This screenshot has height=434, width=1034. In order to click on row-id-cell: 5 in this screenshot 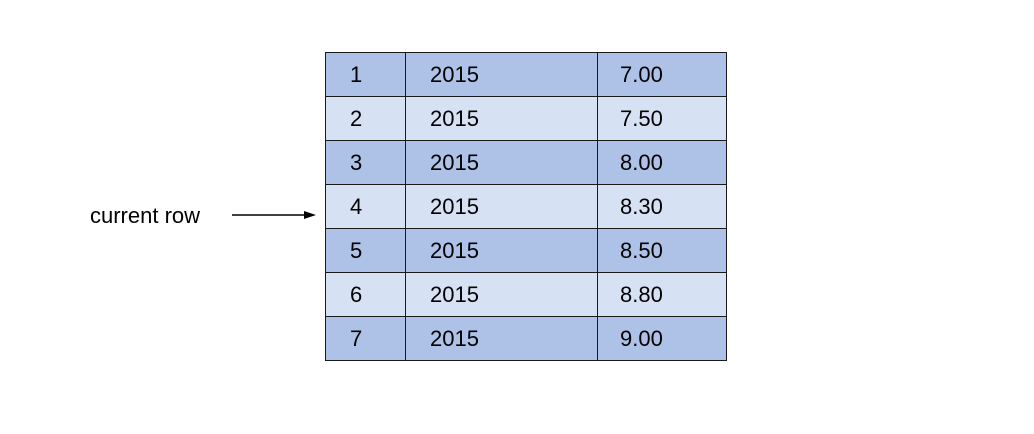, I will do `click(365, 250)`.